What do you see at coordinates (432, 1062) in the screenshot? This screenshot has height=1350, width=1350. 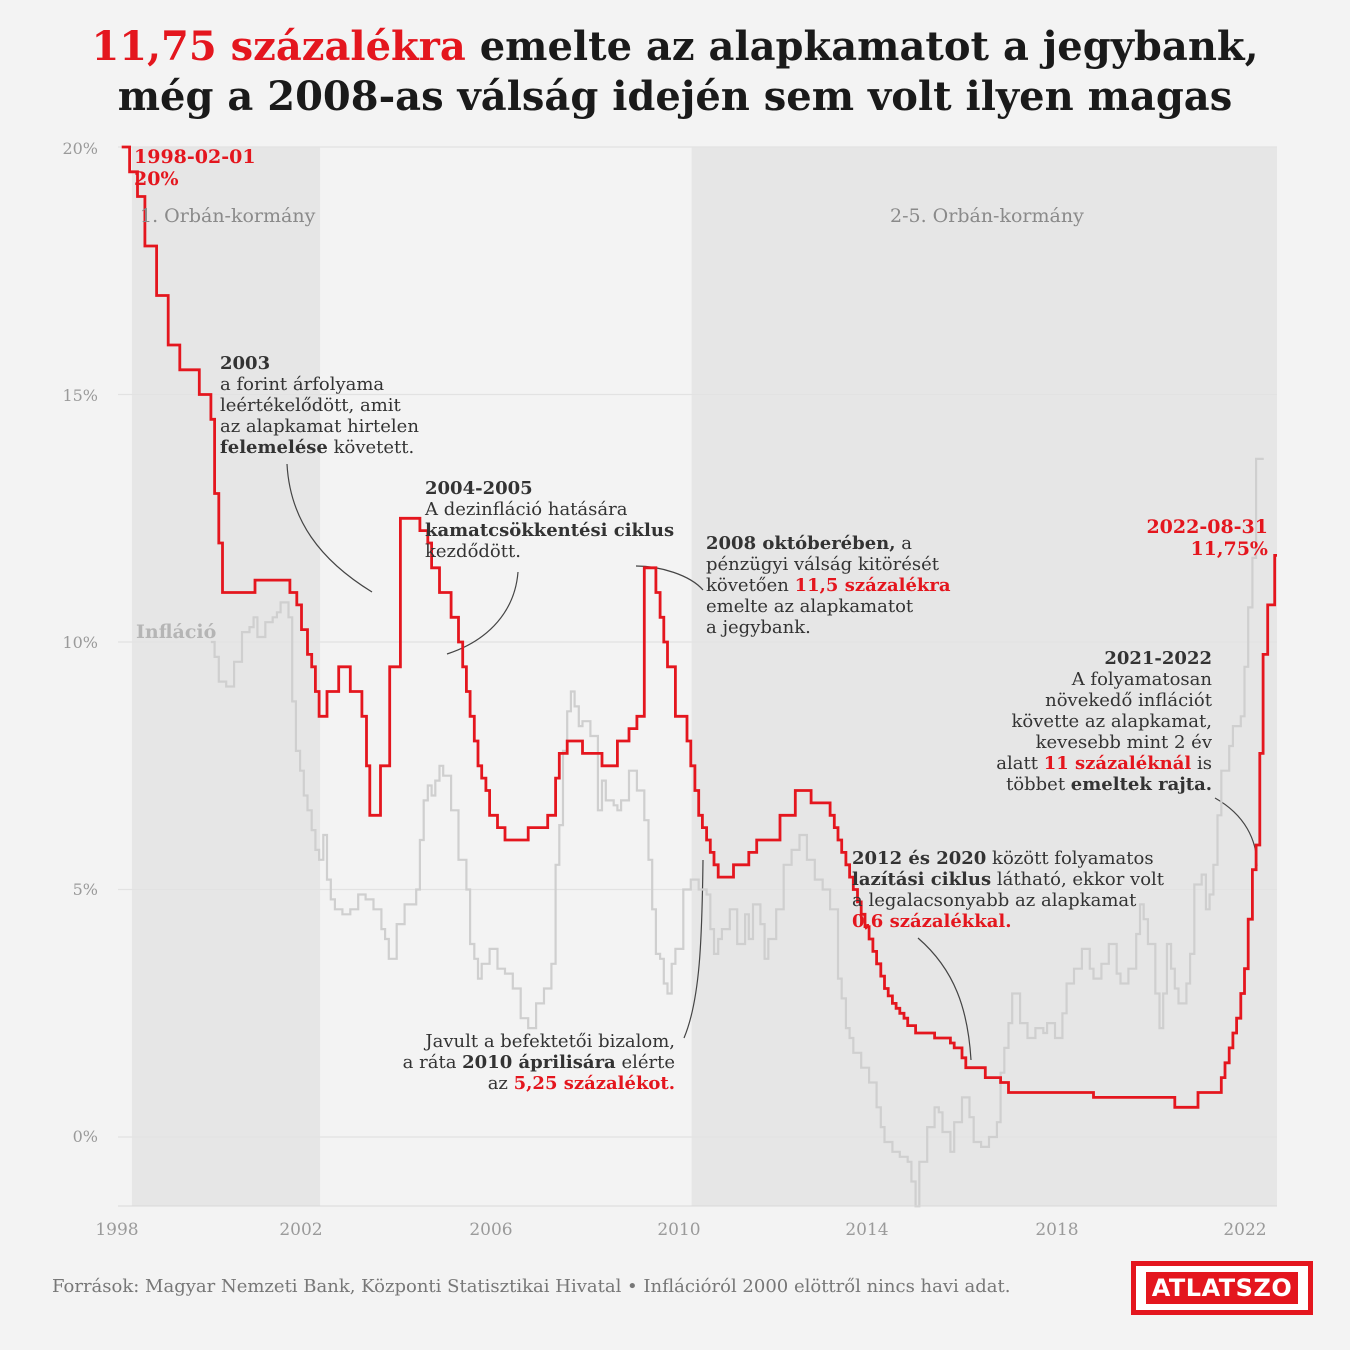 I see `annotation-2010-line: a ráta` at bounding box center [432, 1062].